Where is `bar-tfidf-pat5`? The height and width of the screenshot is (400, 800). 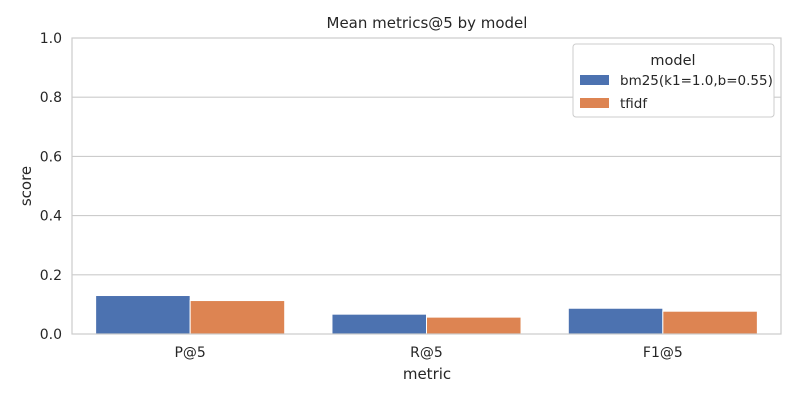
bar-tfidf-pat5 is located at coordinates (237, 317).